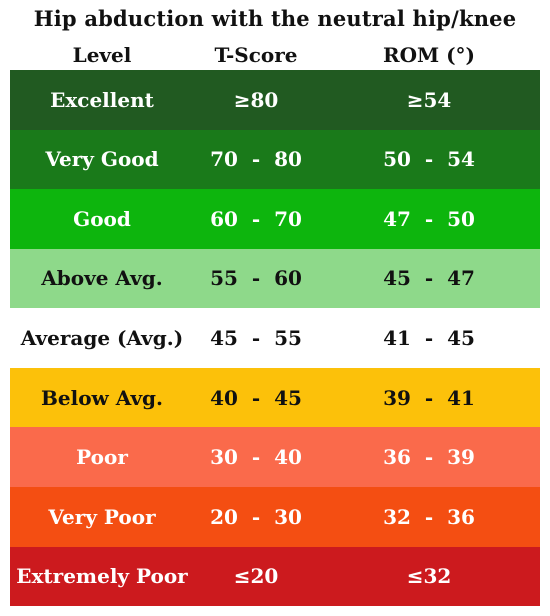 Image resolution: width=550 pixels, height=616 pixels. Describe the element at coordinates (429, 338) in the screenshot. I see `rom-cell: 41 - 45` at that location.